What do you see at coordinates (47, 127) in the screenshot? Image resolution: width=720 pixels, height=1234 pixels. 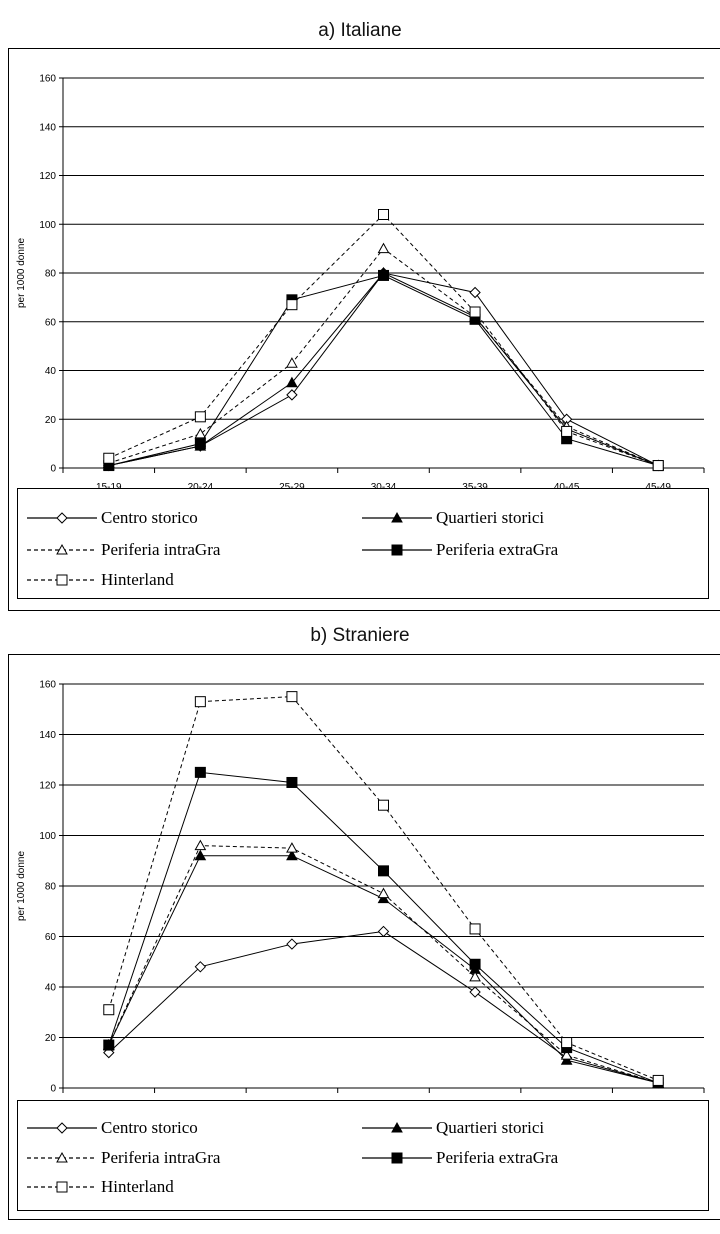 I see `y-tick-label: 140` at bounding box center [47, 127].